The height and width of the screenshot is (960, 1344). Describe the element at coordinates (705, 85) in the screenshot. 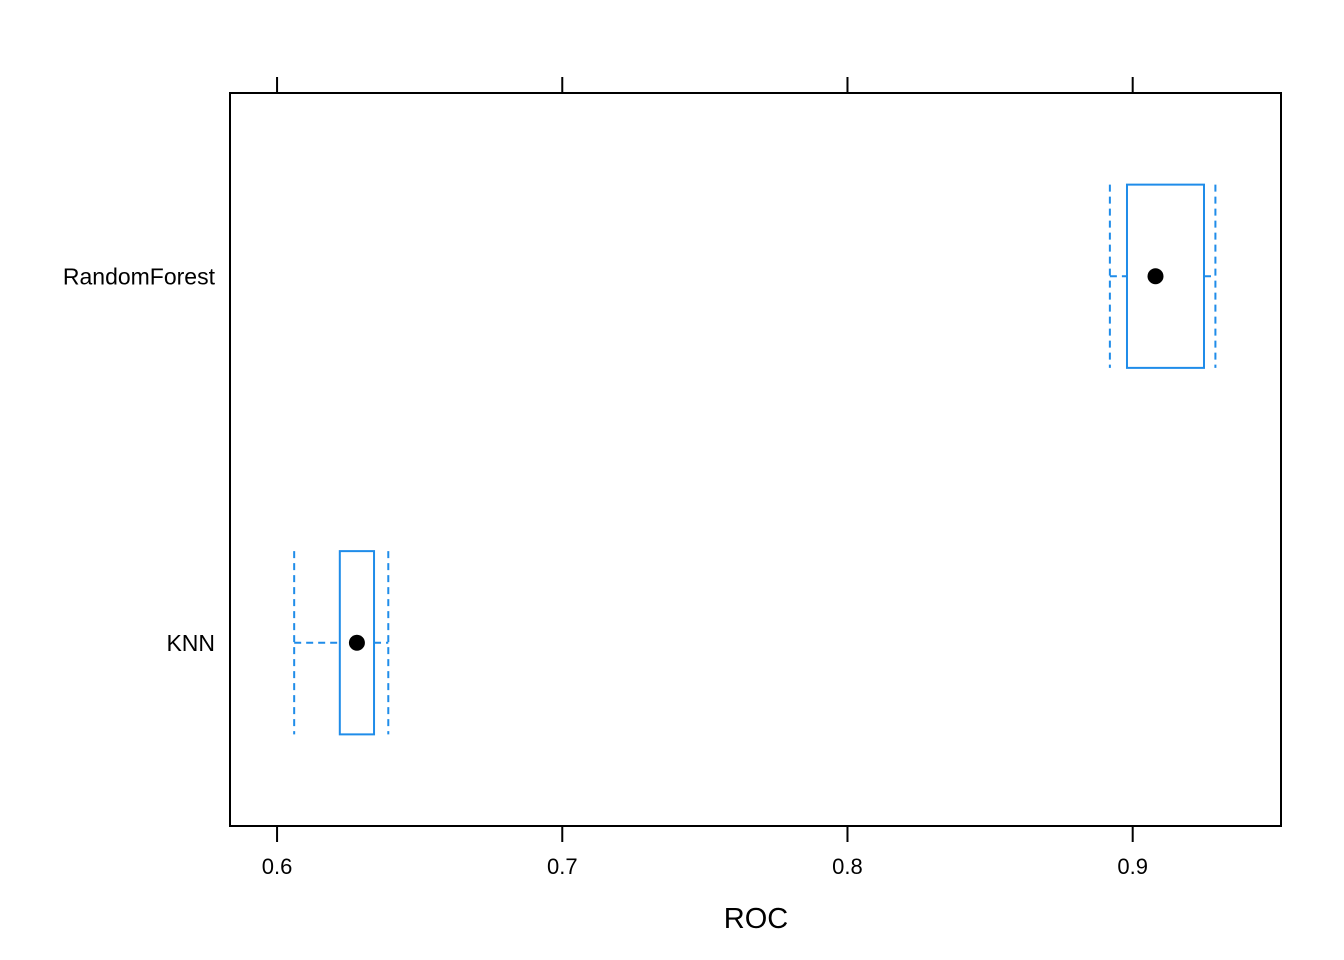

I see `top-ticks` at that location.